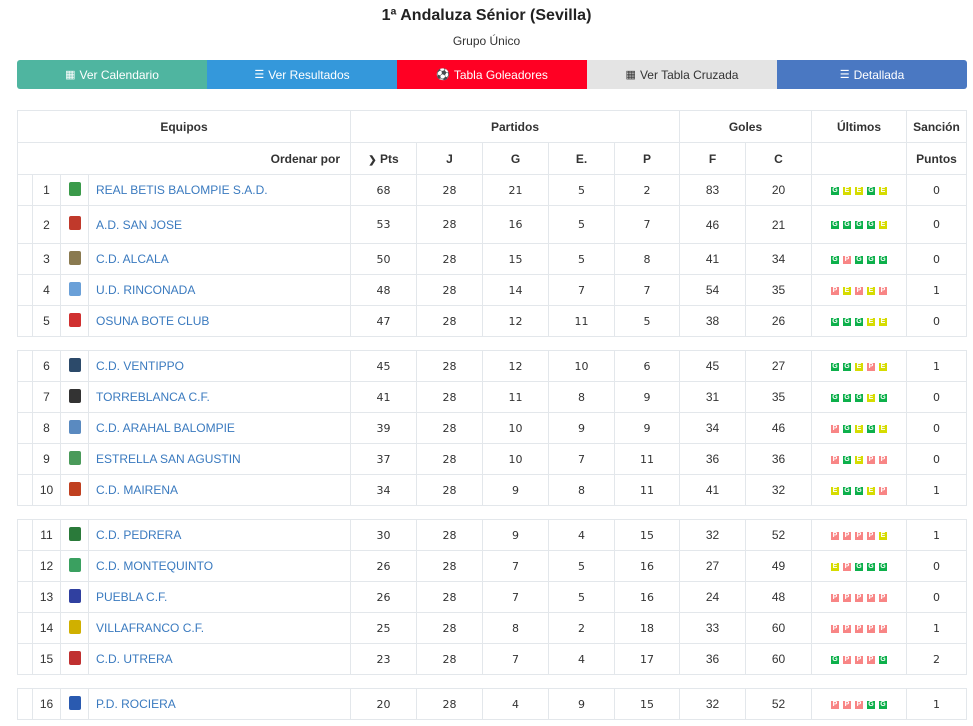 Image resolution: width=973 pixels, height=726 pixels. Describe the element at coordinates (647, 659) in the screenshot. I see `lost: 17` at that location.